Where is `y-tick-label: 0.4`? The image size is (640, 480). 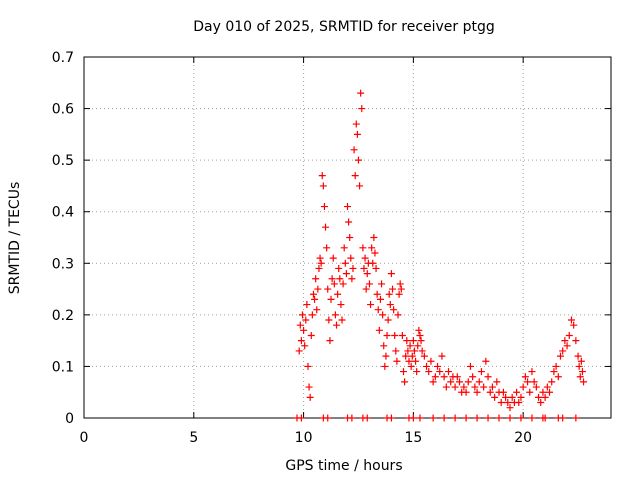 y-tick-label: 0.4 is located at coordinates (63, 213).